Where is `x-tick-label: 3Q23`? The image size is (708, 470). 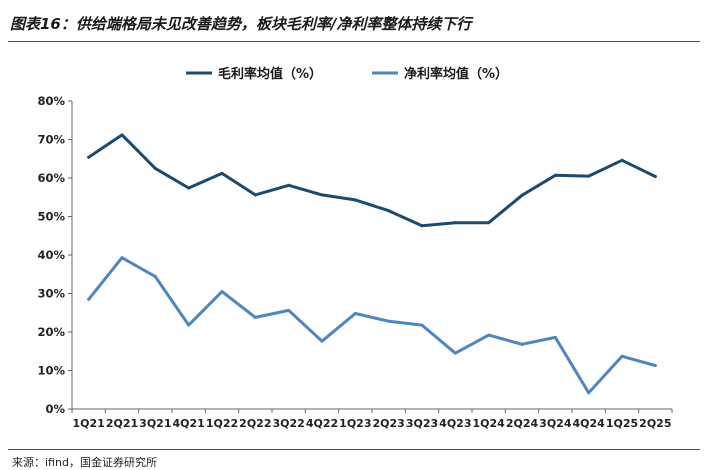
x-tick-label: 3Q23 is located at coordinates (422, 423).